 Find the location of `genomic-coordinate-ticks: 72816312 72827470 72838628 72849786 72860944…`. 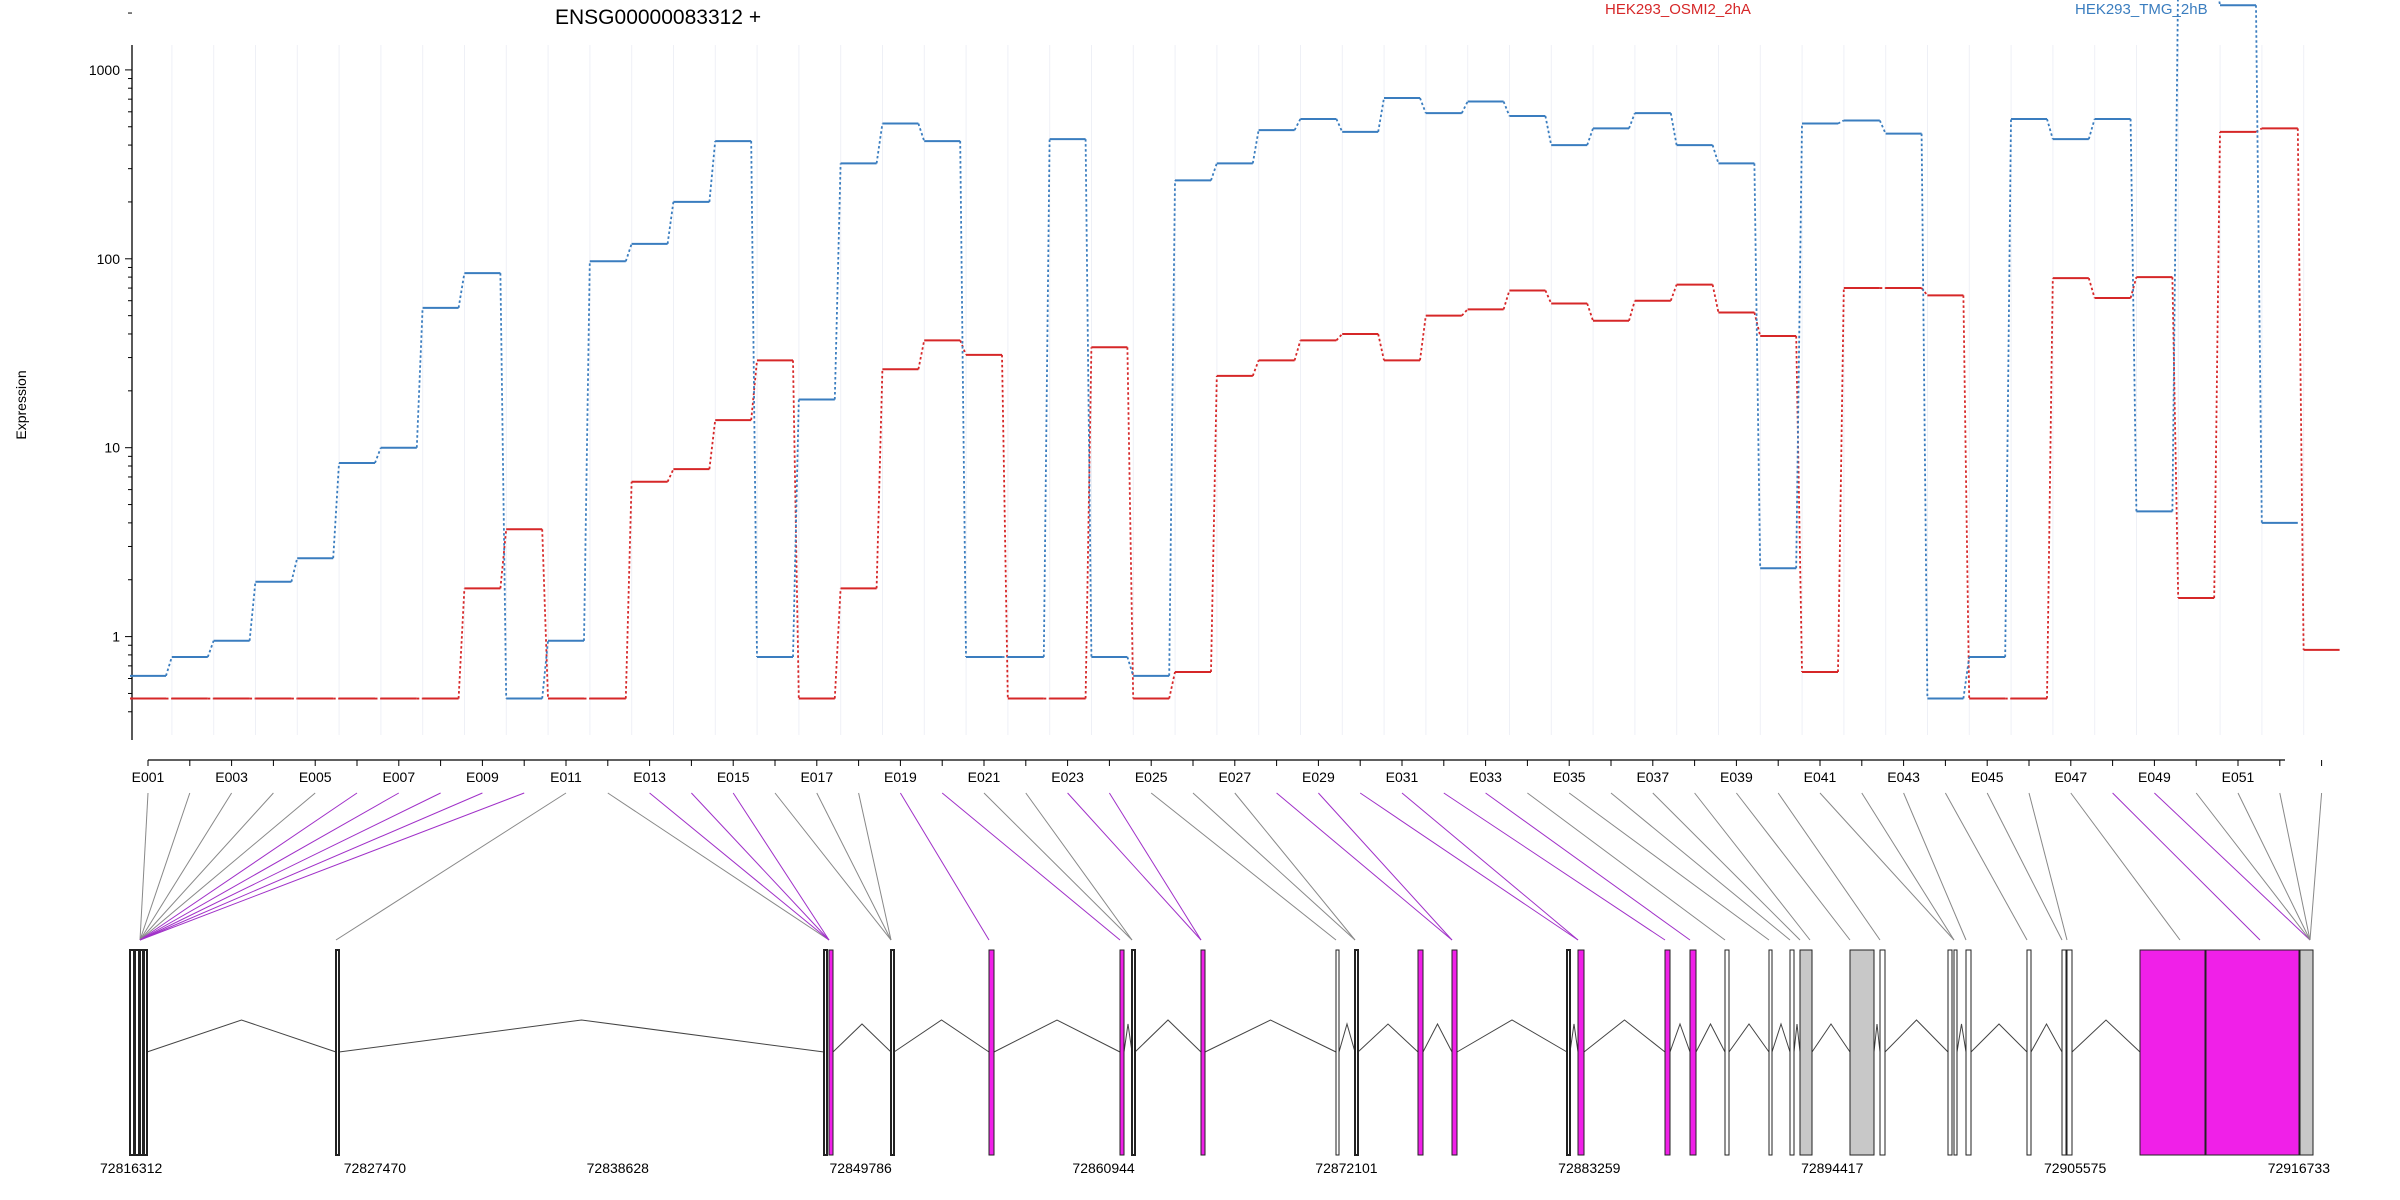

genomic-coordinate-ticks: 72816312 72827470 72838628 72849786 72860944… is located at coordinates (1215, 1168).